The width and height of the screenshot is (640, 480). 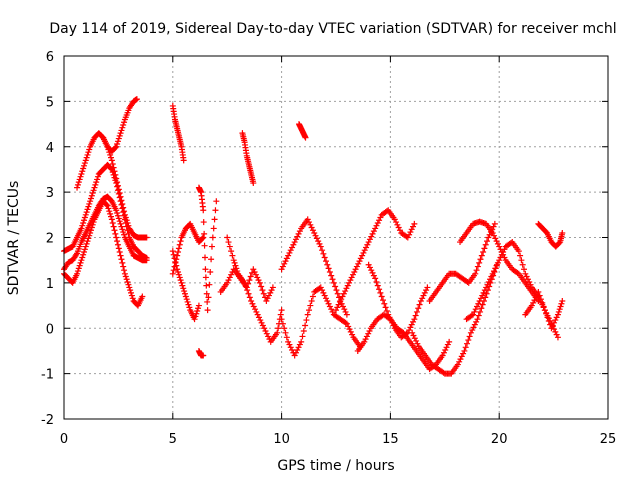 What do you see at coordinates (50, 284) in the screenshot?
I see `y-tick-label: 1` at bounding box center [50, 284].